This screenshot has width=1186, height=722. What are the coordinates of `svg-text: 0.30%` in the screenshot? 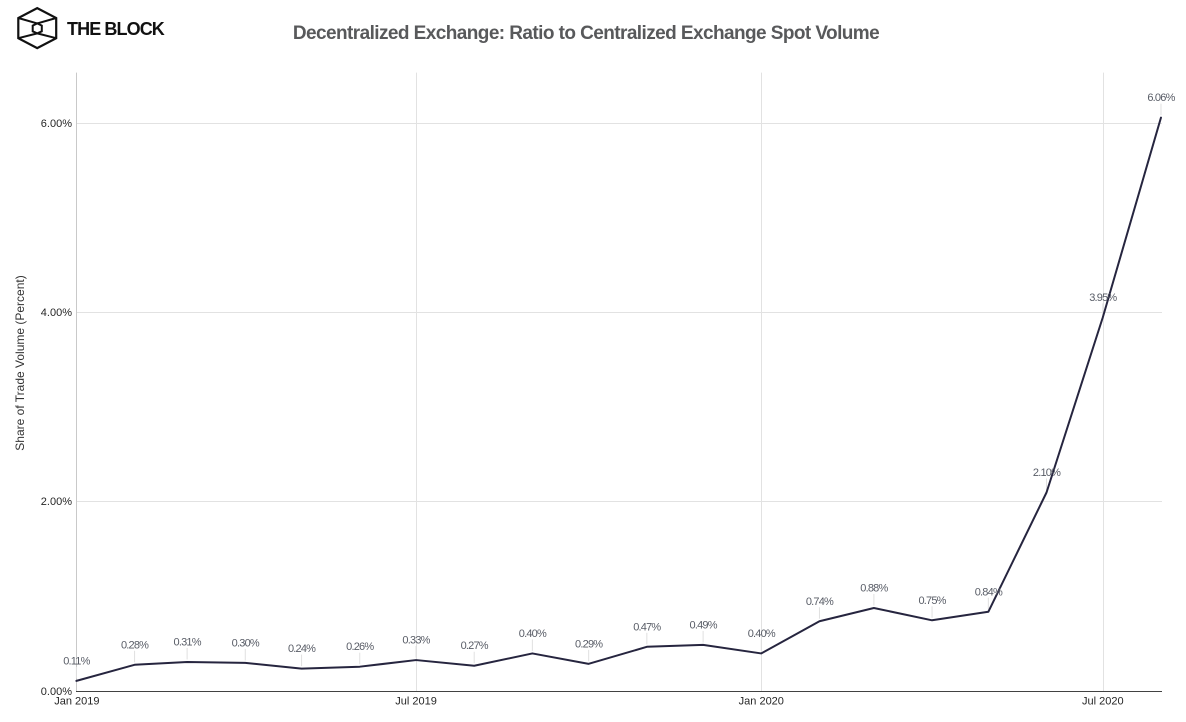 It's located at (246, 643).